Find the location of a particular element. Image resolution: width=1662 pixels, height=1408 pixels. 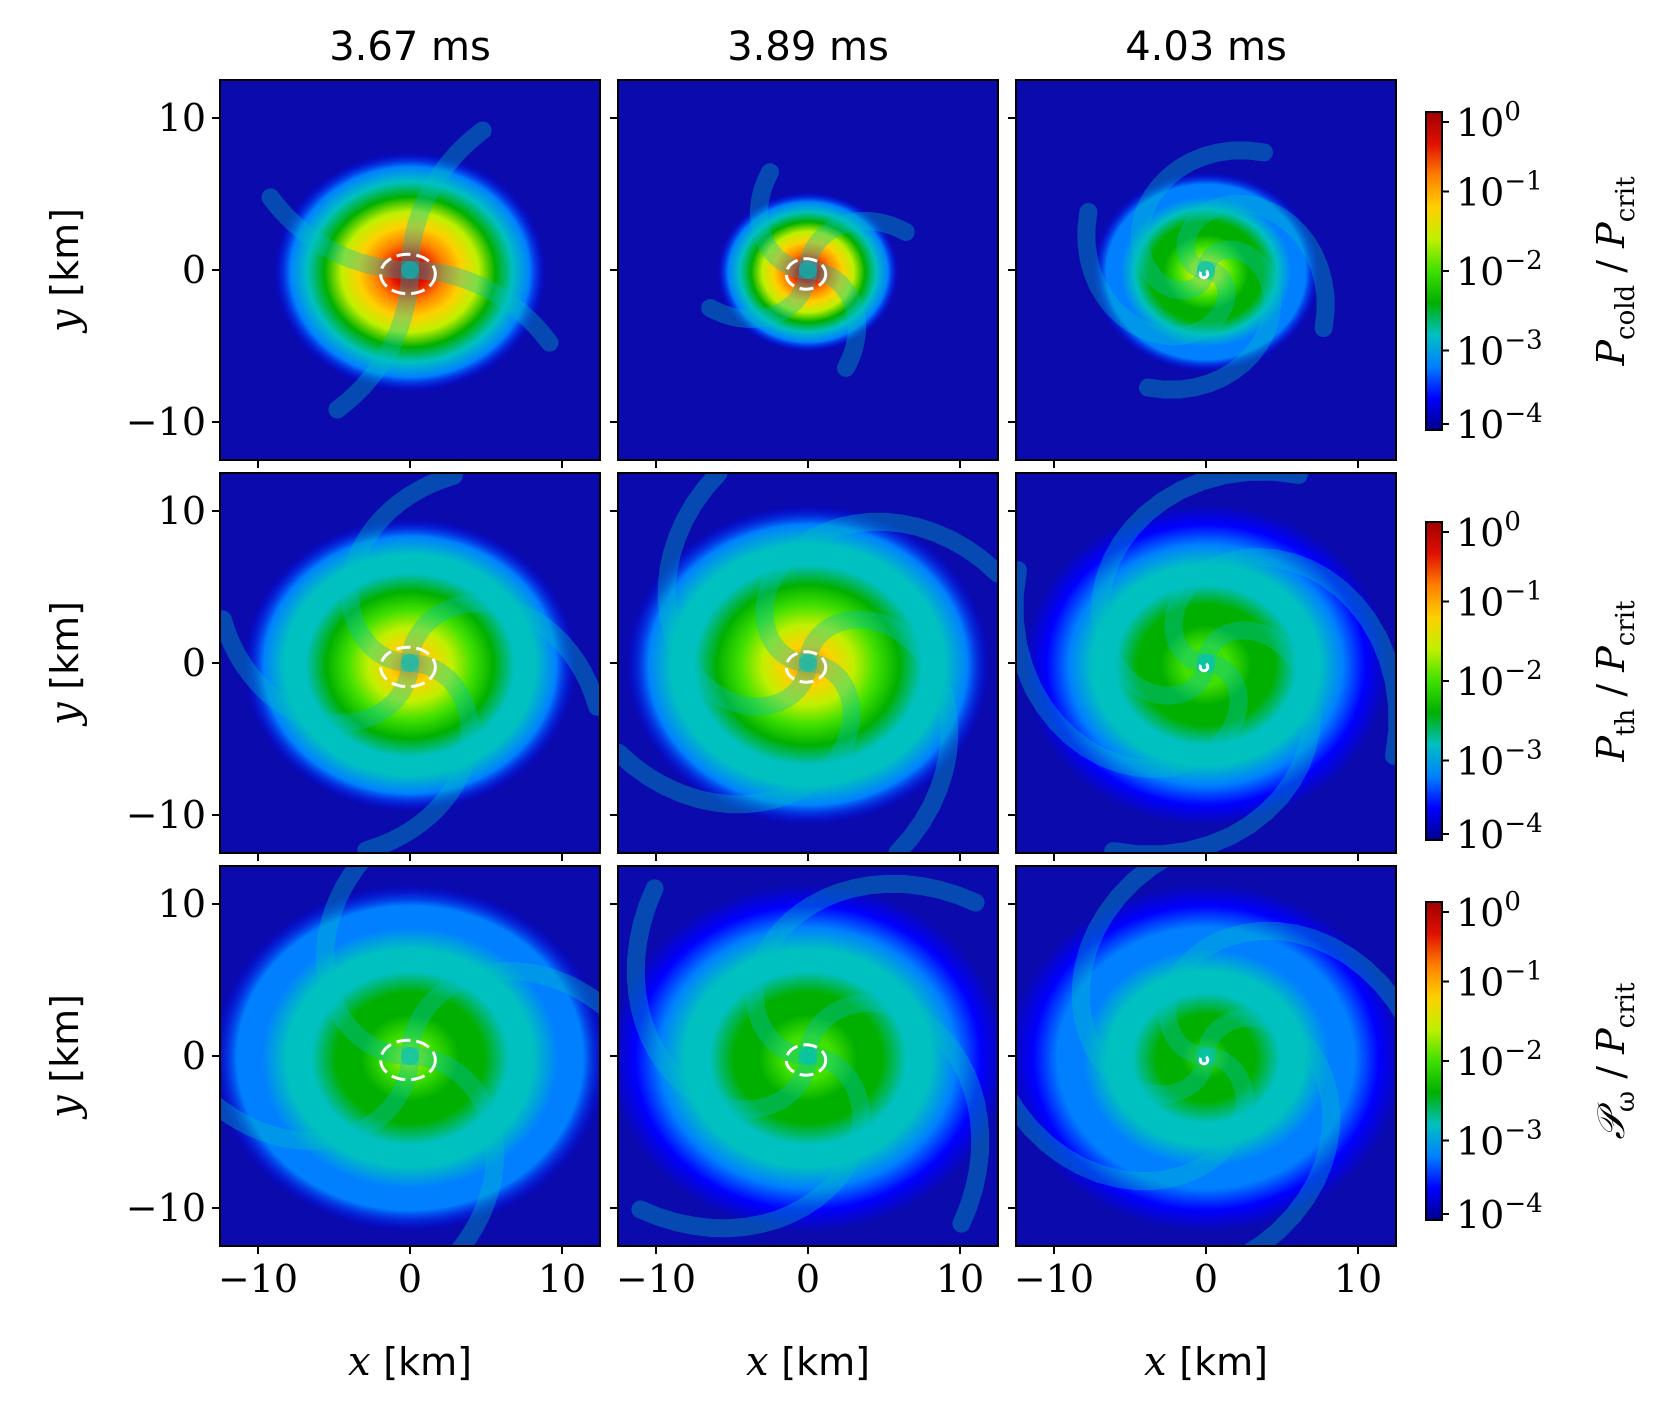

colorbar-label: 𝒫ω / Pcrit is located at coordinates (1615, 1060).